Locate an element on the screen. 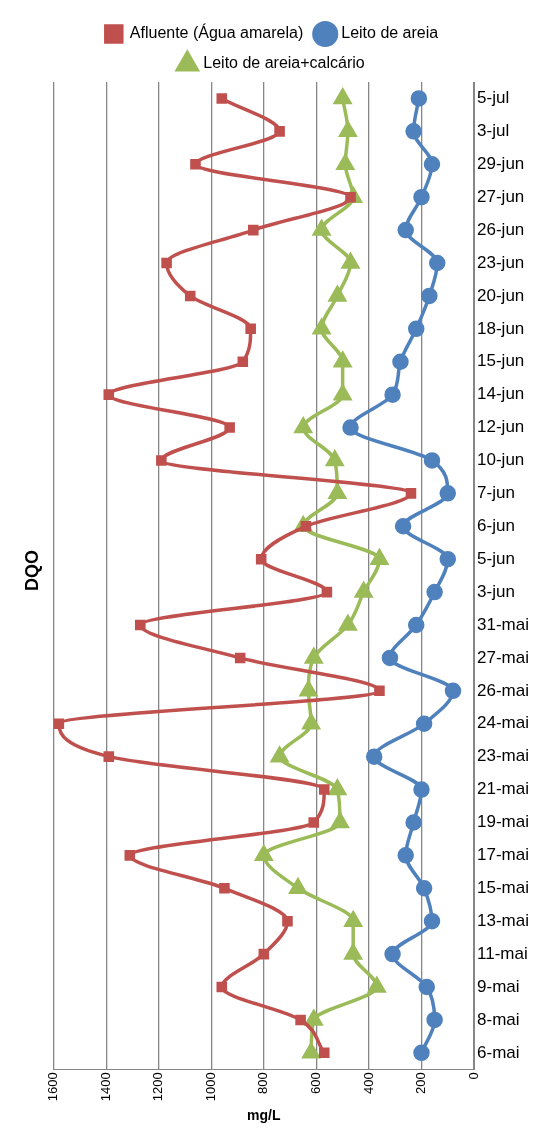 This screenshot has width=548, height=1141. y-tick-label: 14-jun is located at coordinates (501, 394).